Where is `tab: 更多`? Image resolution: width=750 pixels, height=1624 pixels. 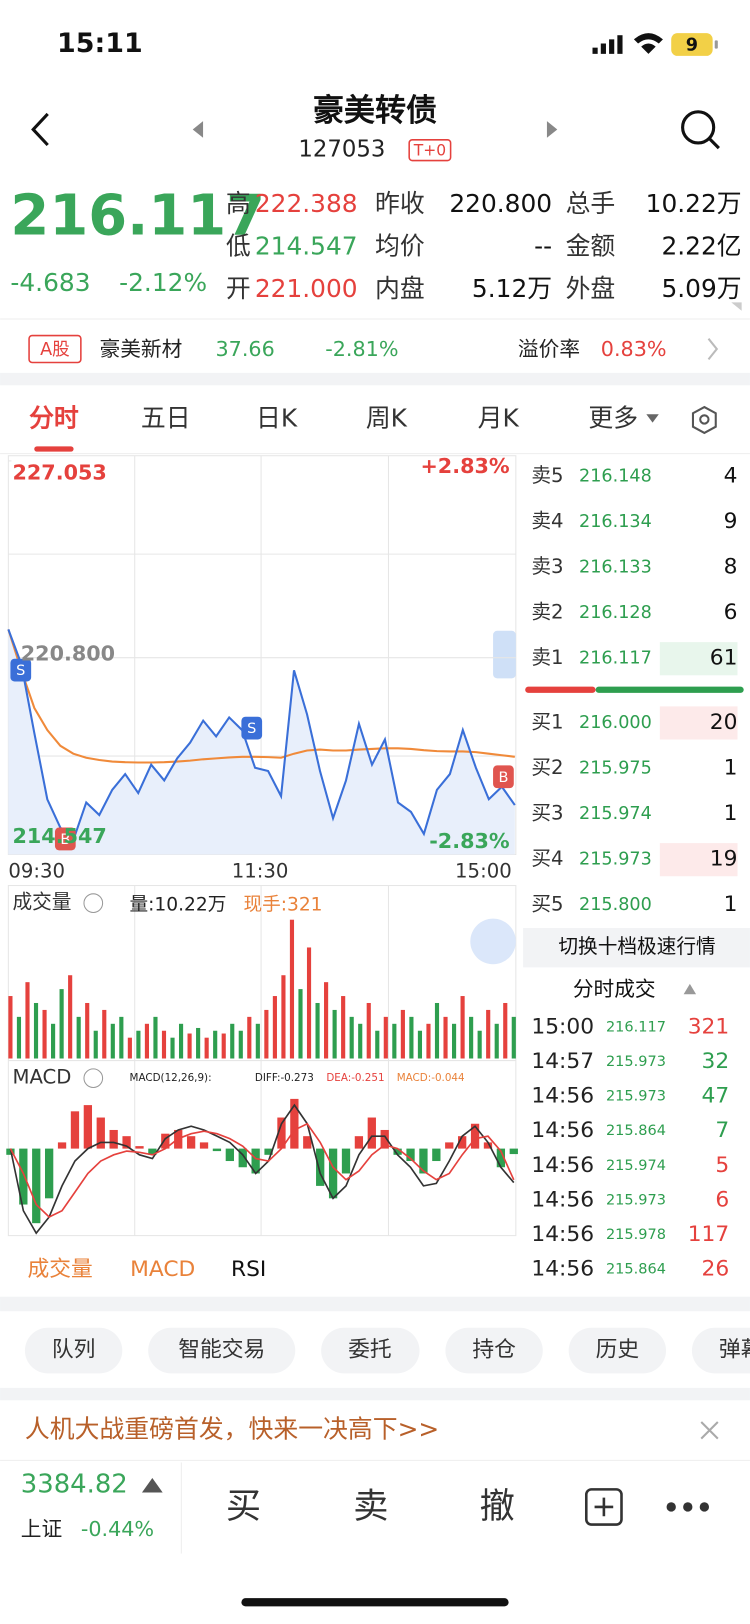
tab: 更多 is located at coordinates (613, 417).